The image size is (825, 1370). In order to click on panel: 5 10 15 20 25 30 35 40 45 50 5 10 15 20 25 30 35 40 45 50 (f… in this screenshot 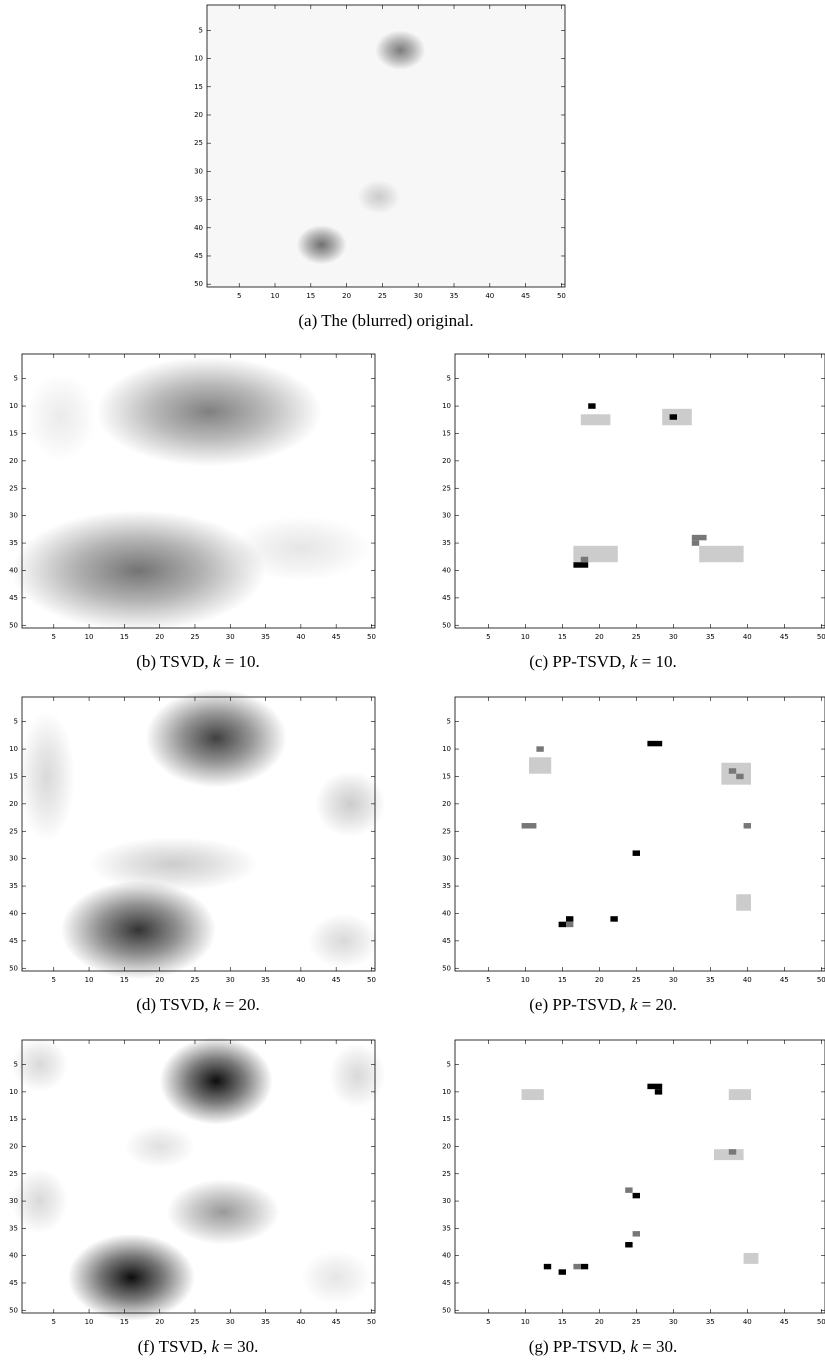, I will do `click(192, 1197)`.